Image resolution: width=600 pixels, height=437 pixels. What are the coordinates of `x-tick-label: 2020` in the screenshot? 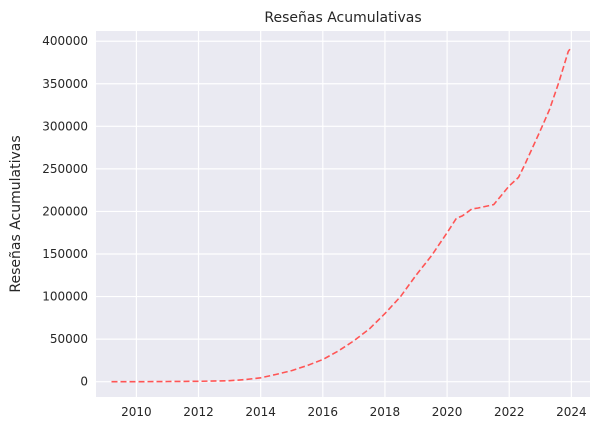 It's located at (447, 412).